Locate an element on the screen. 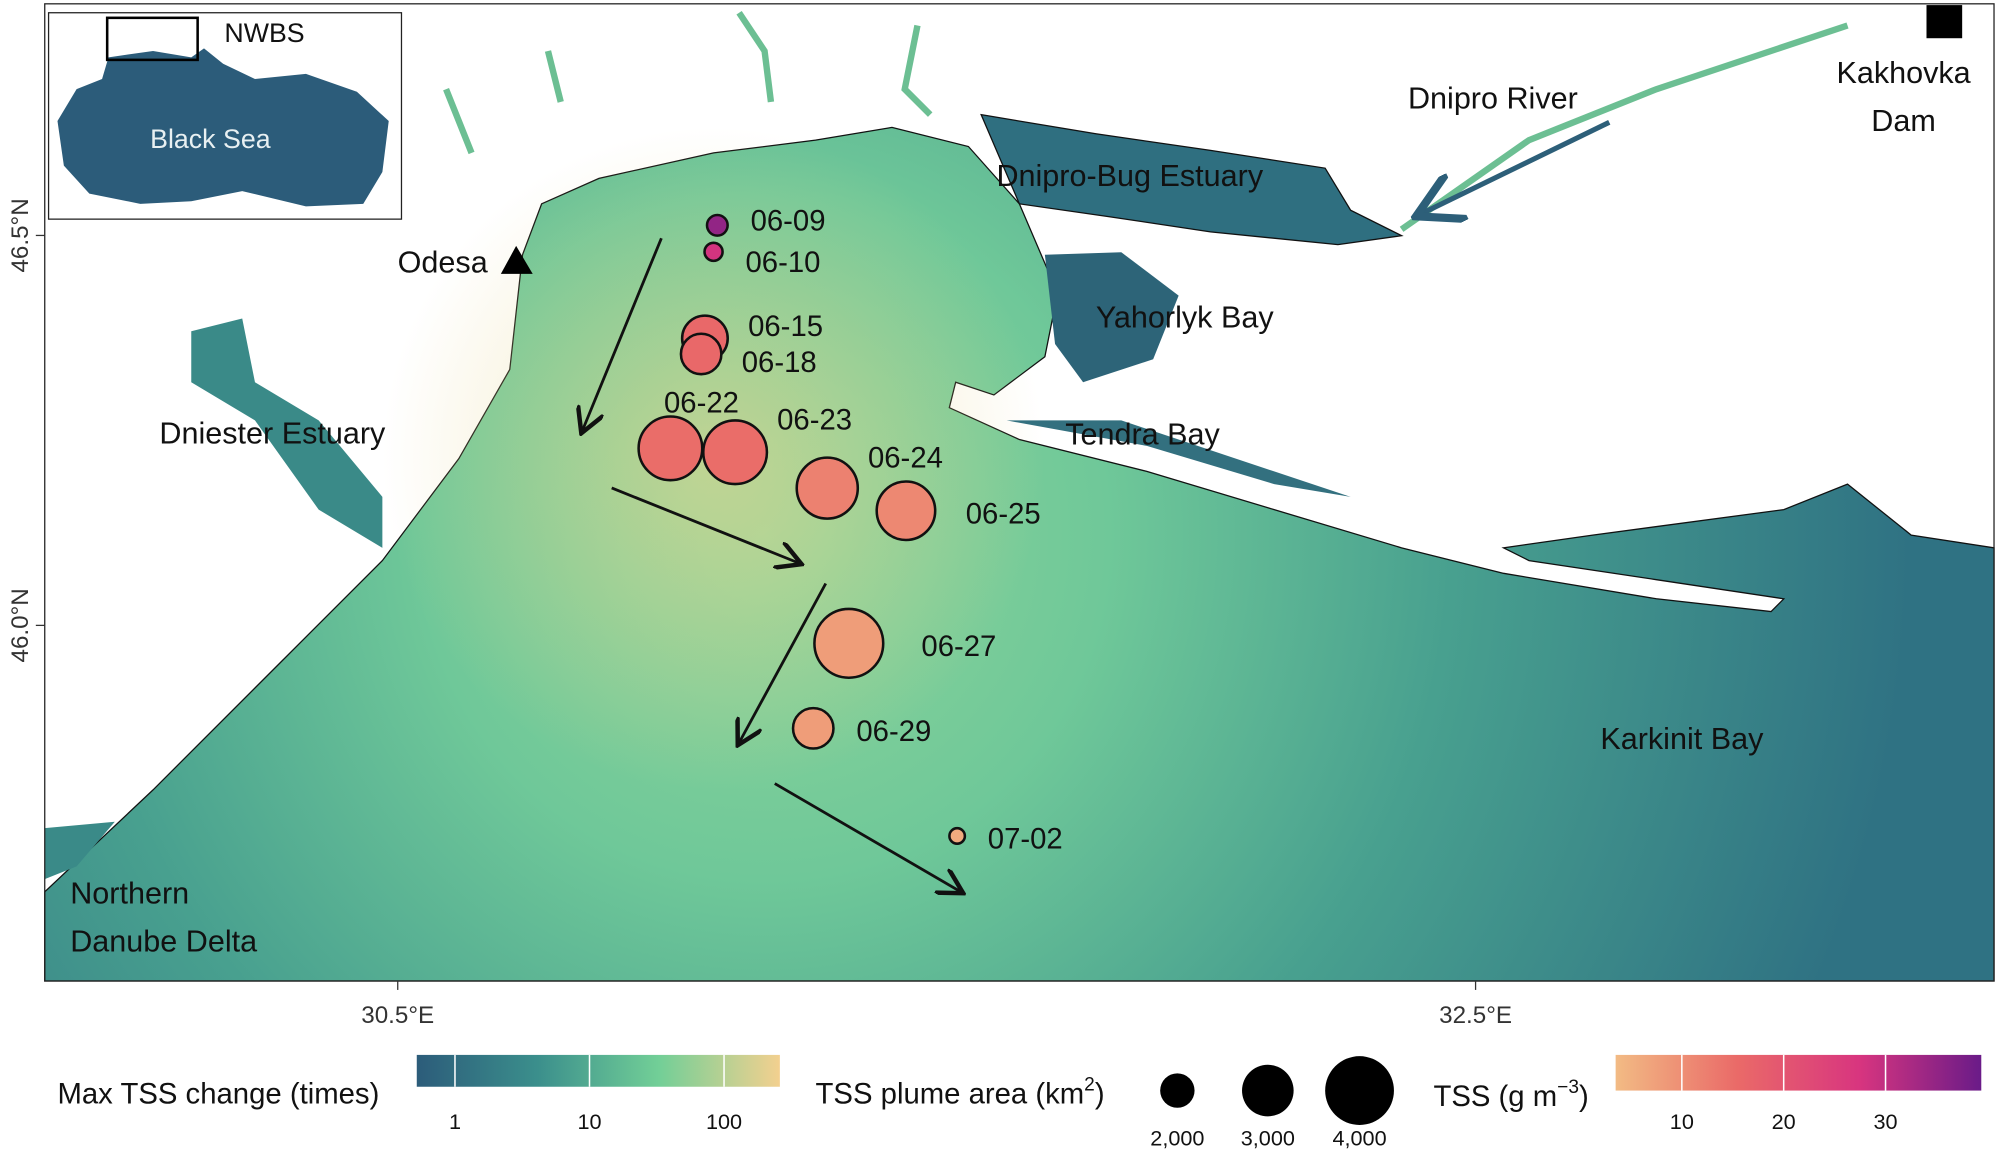 This screenshot has height=1153, width=1998. plume-date: 06-09 is located at coordinates (788, 220).